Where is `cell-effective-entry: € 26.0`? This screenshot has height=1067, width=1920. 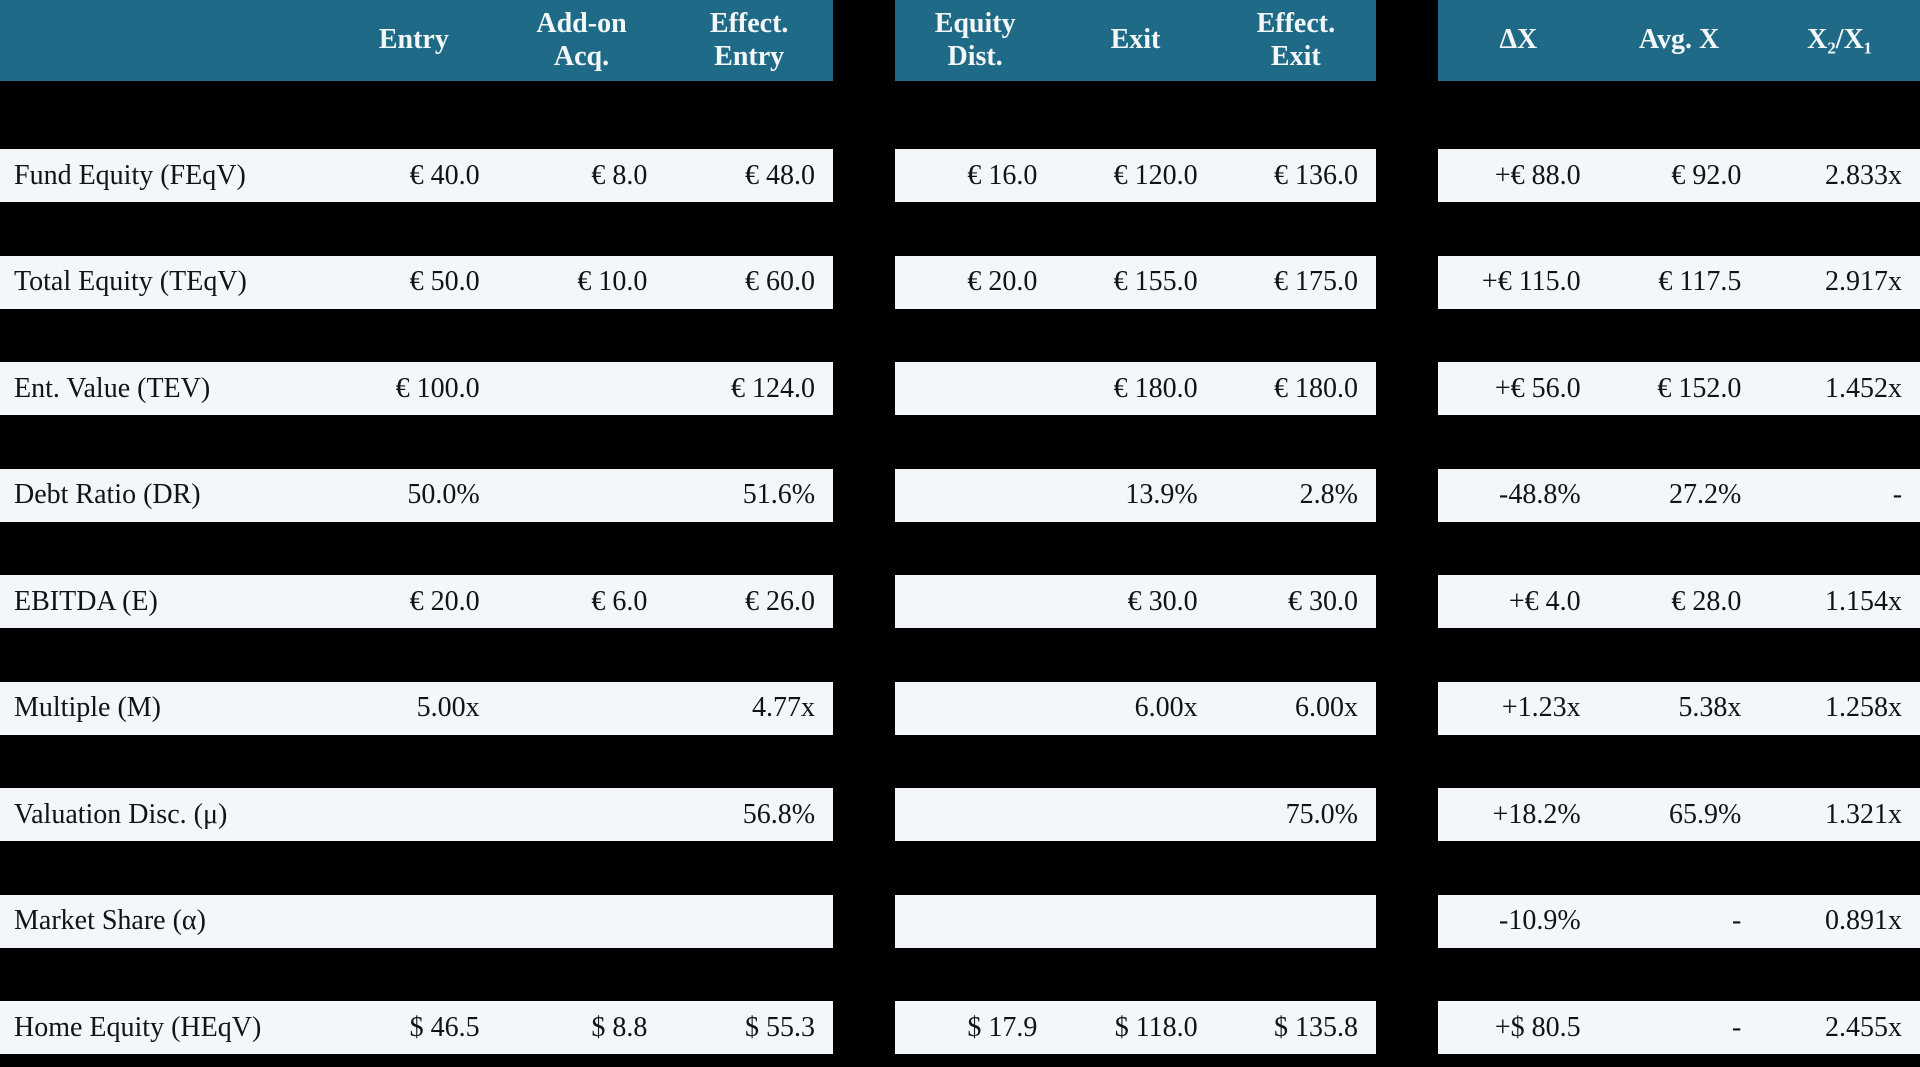 cell-effective-entry: € 26.0 is located at coordinates (780, 601).